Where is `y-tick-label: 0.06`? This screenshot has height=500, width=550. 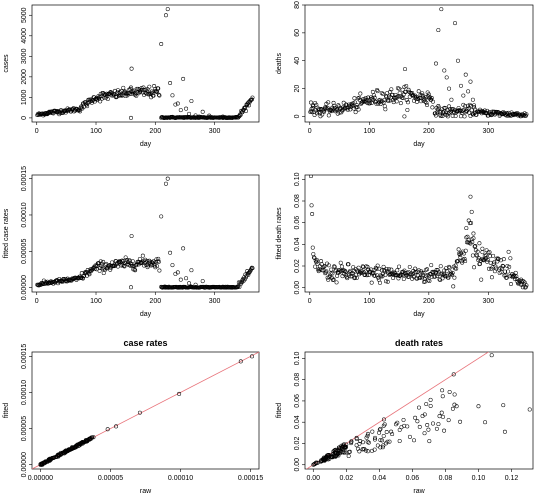 y-tick-label: 0.06 is located at coordinates (297, 401).